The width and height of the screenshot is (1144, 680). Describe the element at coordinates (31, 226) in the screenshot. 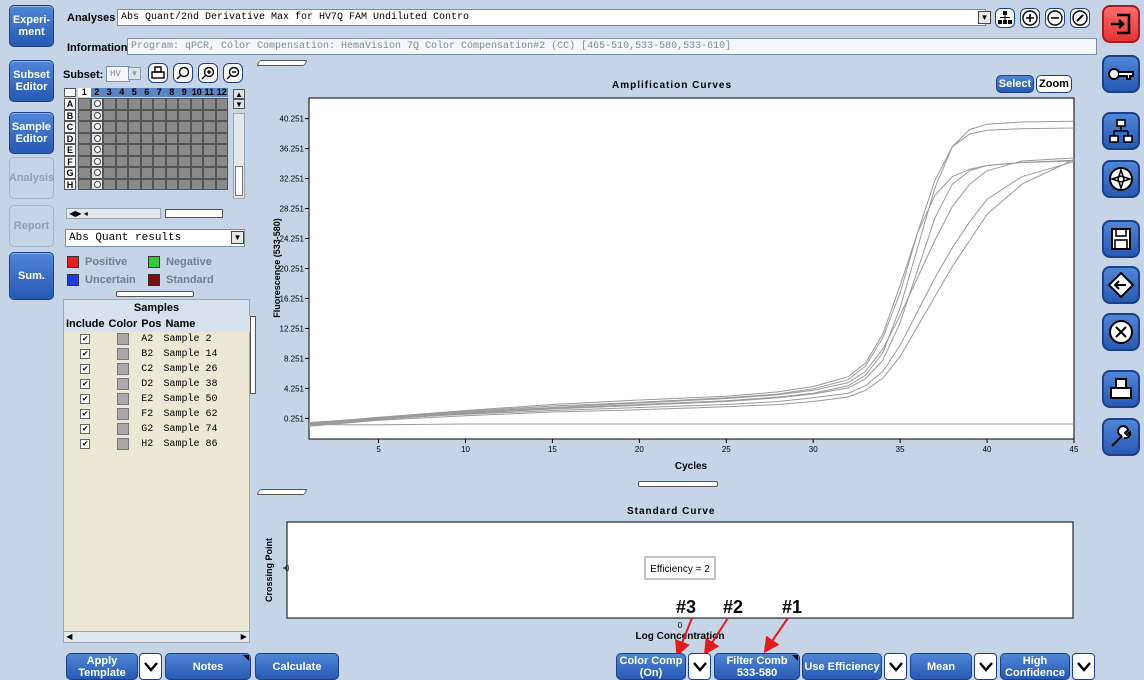

I see `report-button: Report` at that location.